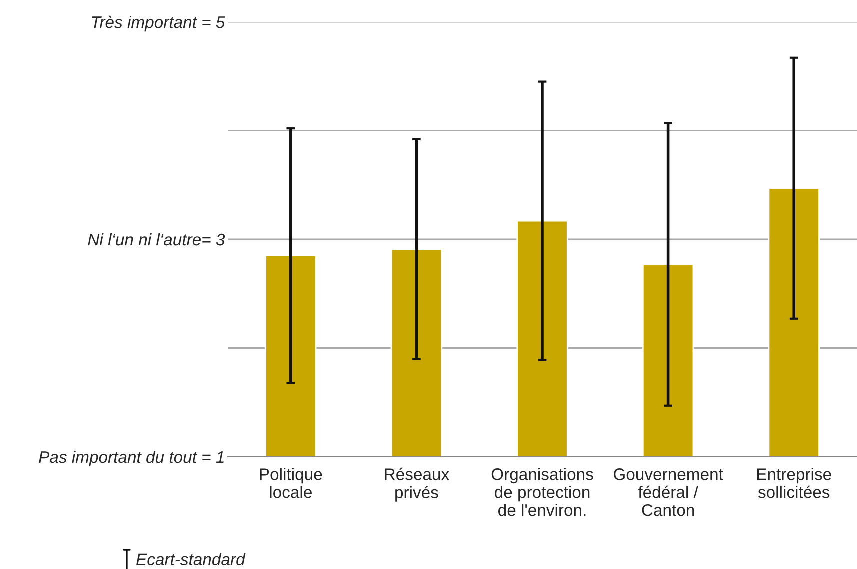  What do you see at coordinates (131, 458) in the screenshot?
I see `y-tick-label: Pas important du tout = 1` at bounding box center [131, 458].